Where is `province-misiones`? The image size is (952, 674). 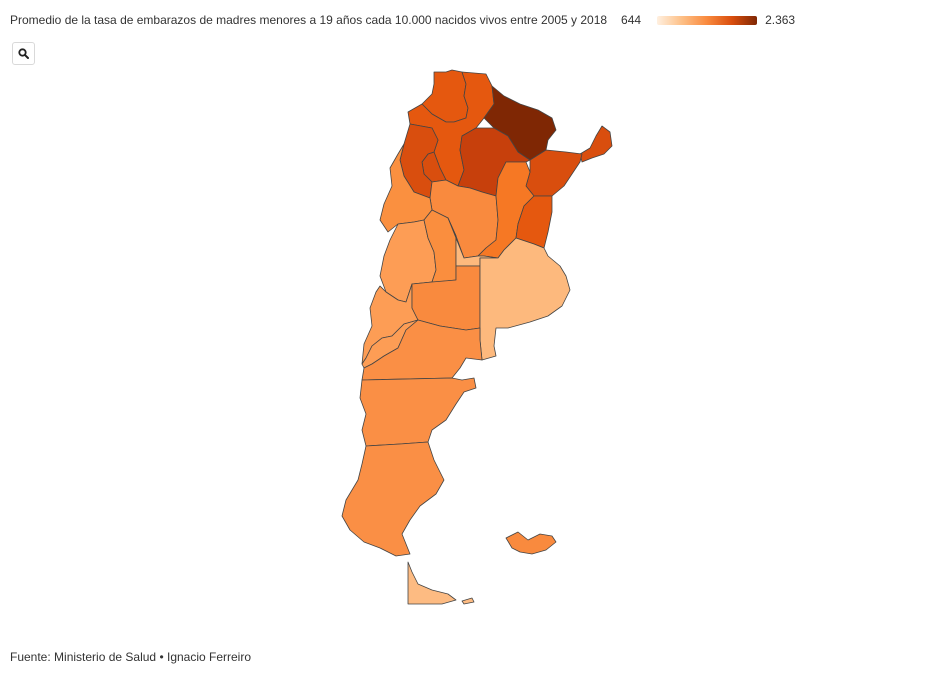 province-misiones is located at coordinates (596, 144).